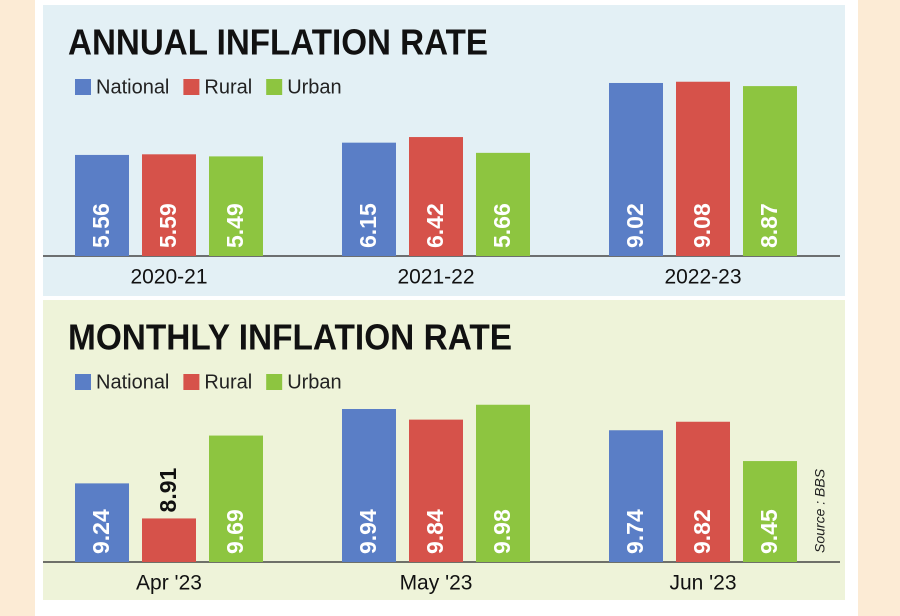 The image size is (900, 616). I want to click on chart-title: MONTHLY INFLATION RATE, so click(290, 337).